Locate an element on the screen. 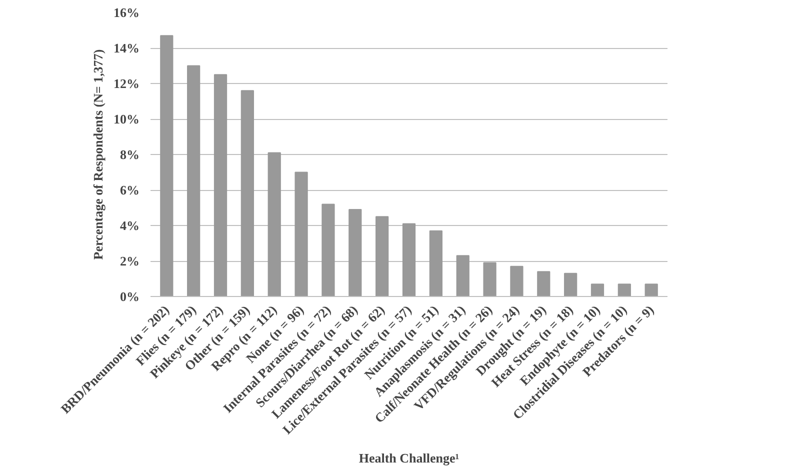  y-tick-label: 16% is located at coordinates (127, 12).